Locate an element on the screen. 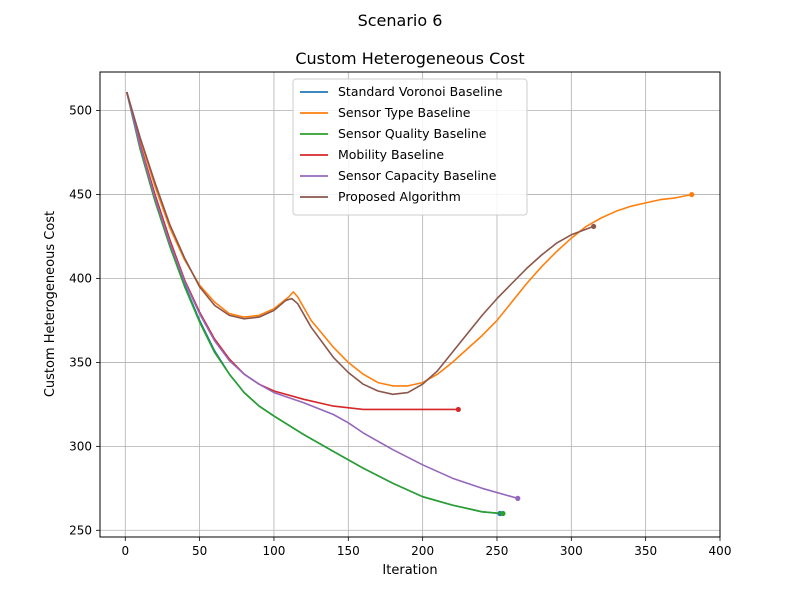 This screenshot has height=600, width=800. legend-label-sensor-capacity-baseline: Sensor Capacity Baseline is located at coordinates (417, 175).